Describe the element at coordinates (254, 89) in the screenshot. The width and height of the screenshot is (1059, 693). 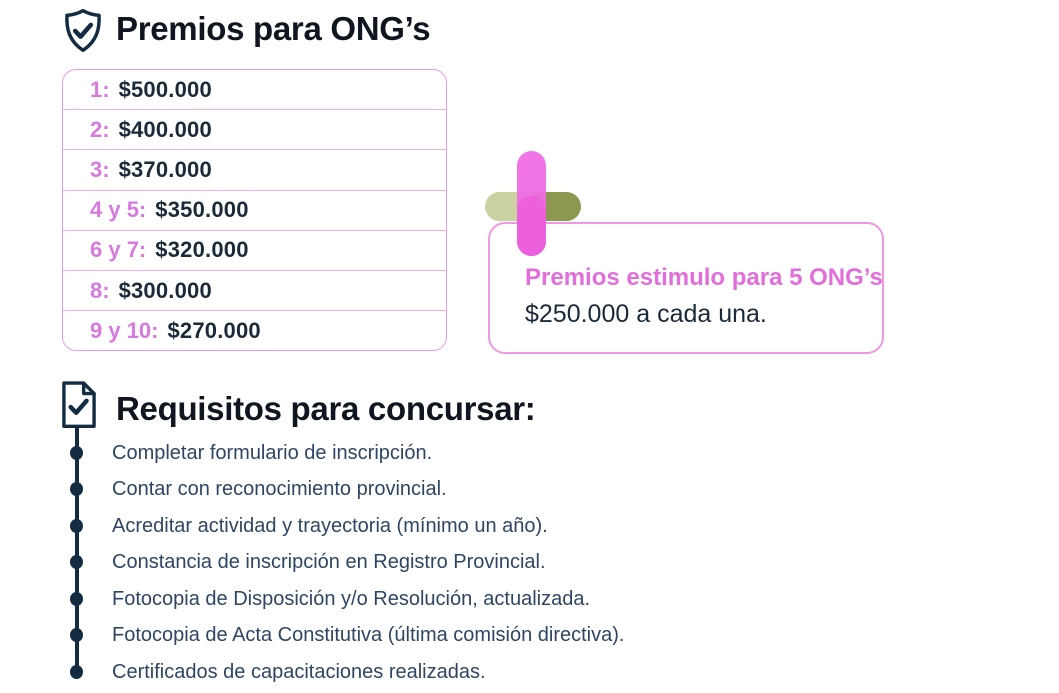
I see `prize-table-row: 1: $500.000` at that location.